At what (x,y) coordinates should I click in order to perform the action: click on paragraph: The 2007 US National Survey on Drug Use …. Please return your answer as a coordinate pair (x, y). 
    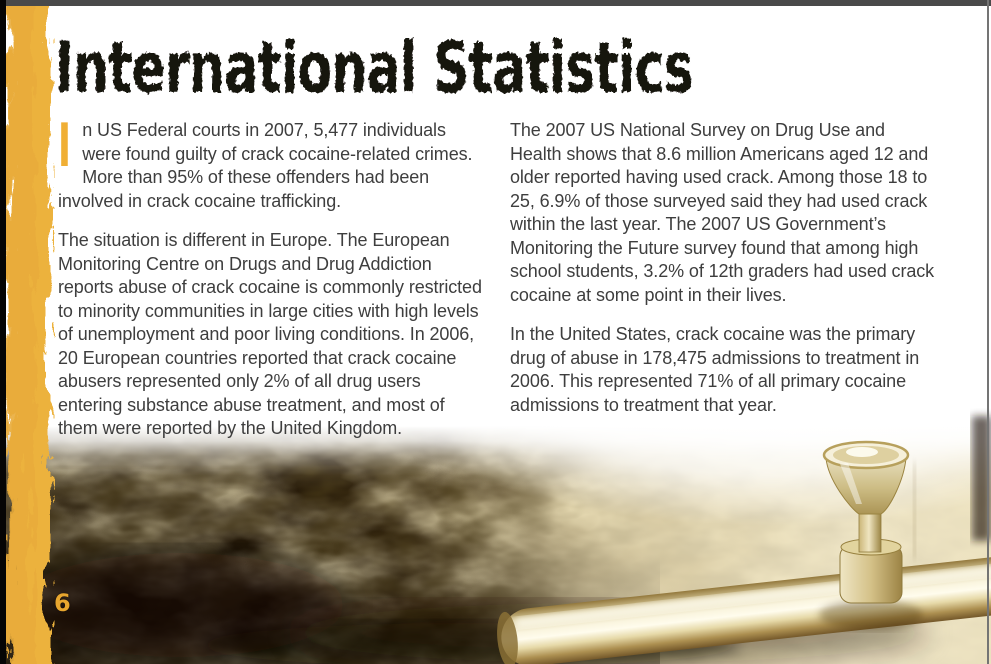
    Looking at the image, I should click on (725, 213).